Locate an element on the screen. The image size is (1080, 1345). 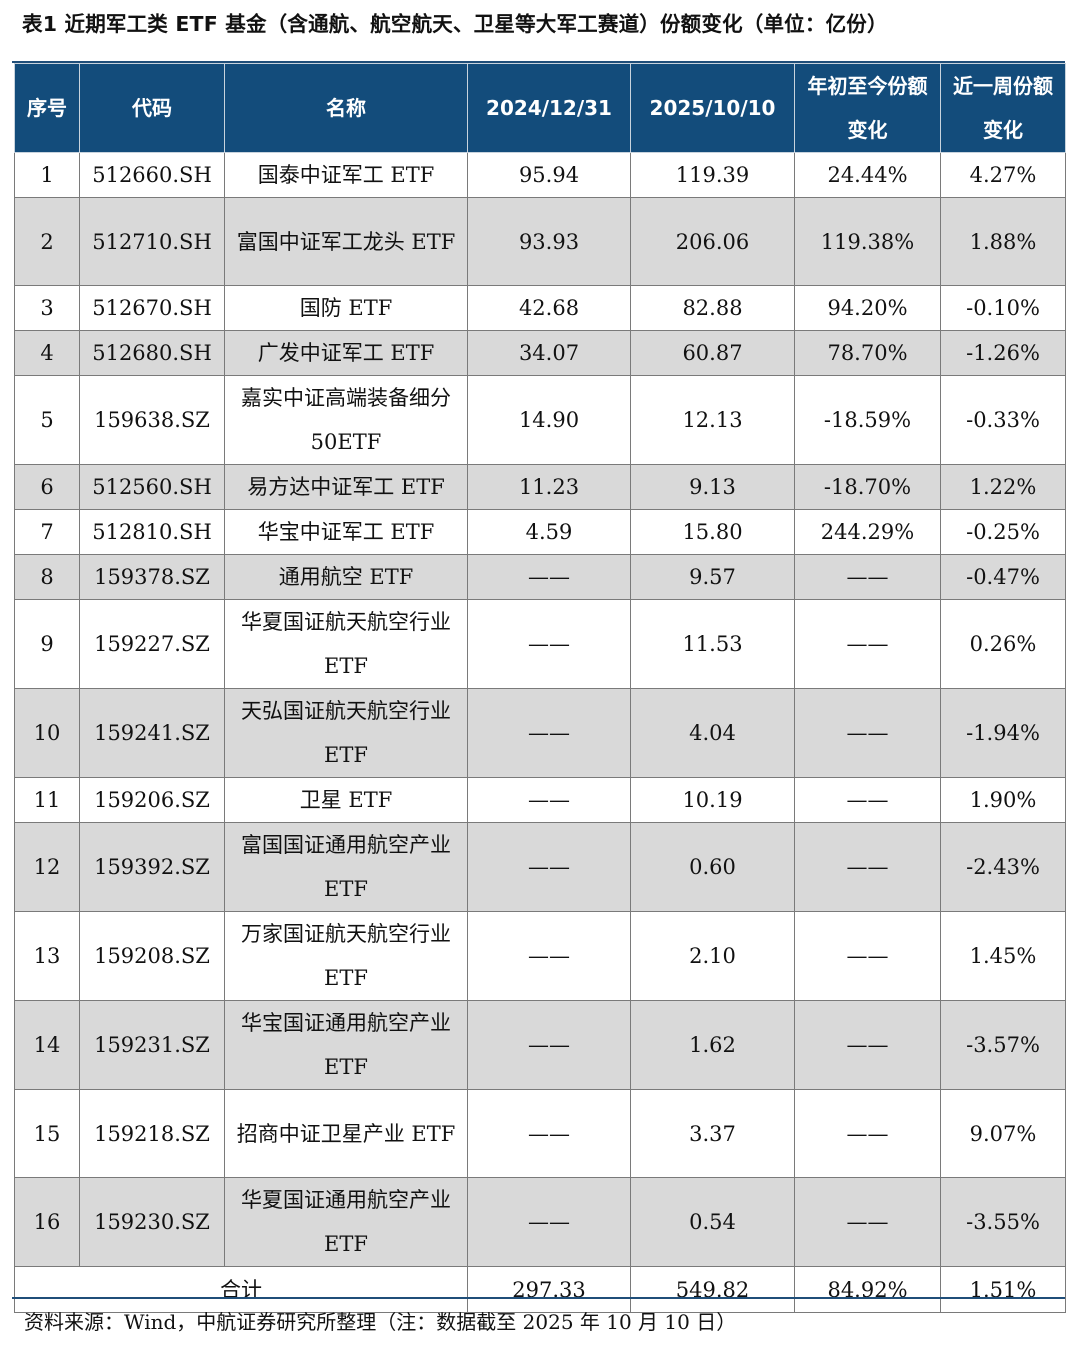
cell-week: 4.27% is located at coordinates (1003, 175).